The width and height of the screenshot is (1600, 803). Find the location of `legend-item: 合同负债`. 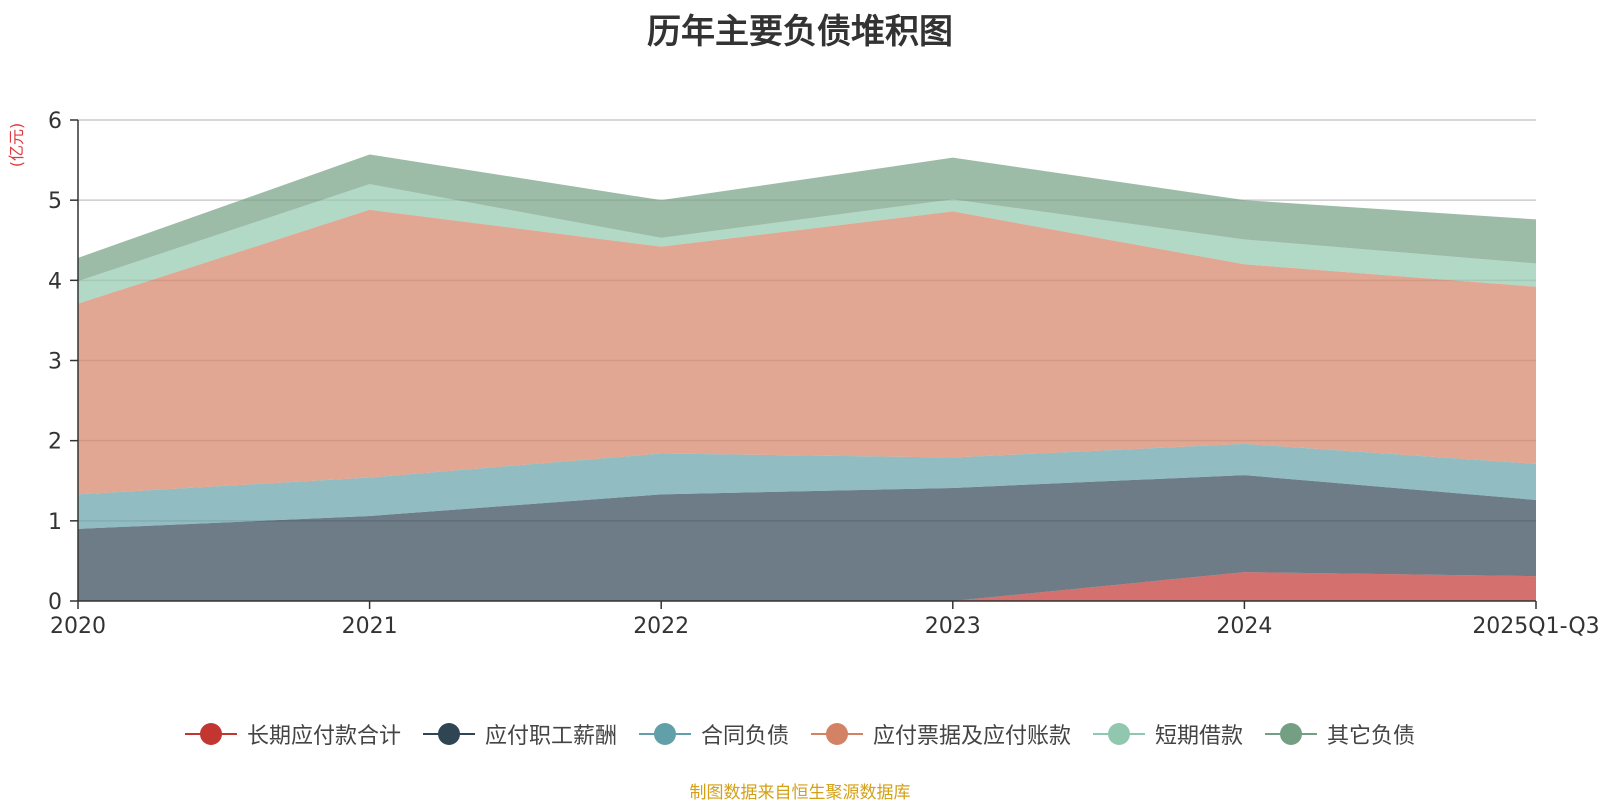

legend-item: 合同负债 is located at coordinates (713, 734).